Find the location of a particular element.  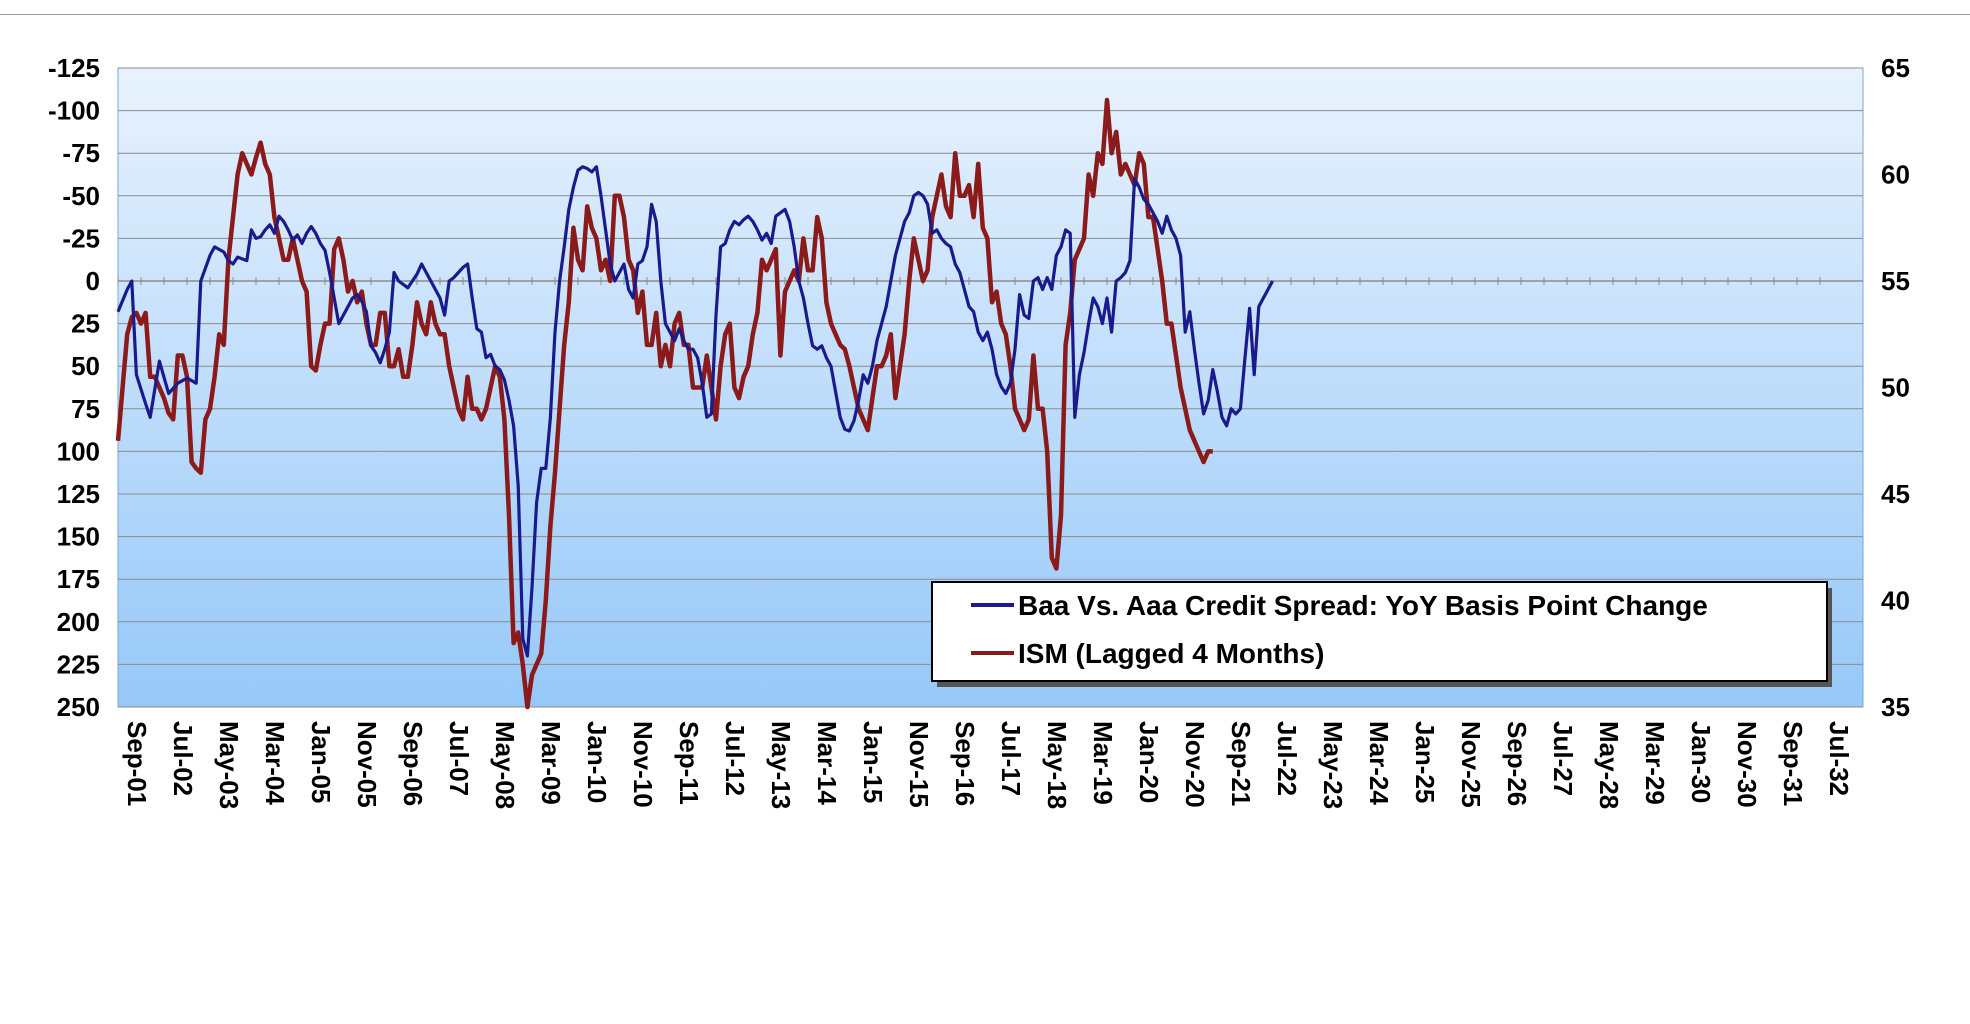

left-tick-label: 100 is located at coordinates (78, 451).